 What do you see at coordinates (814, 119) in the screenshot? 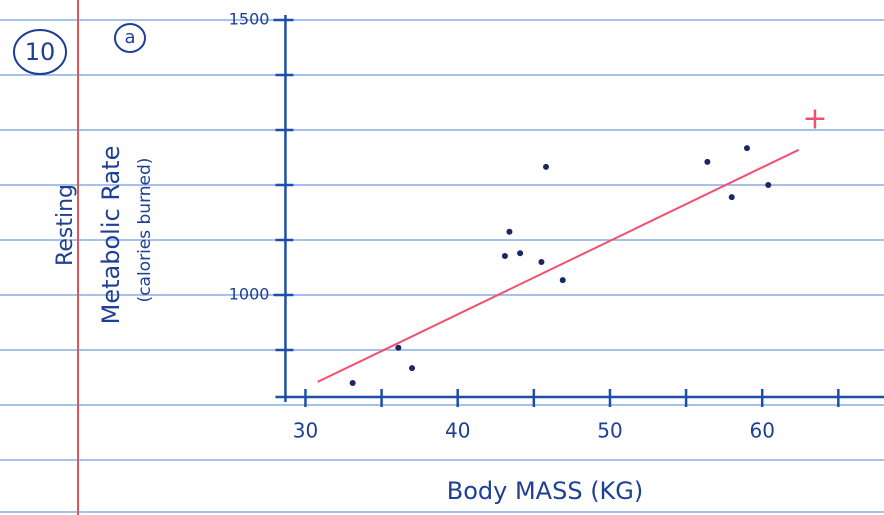
I see `fit-marker: +` at bounding box center [814, 119].